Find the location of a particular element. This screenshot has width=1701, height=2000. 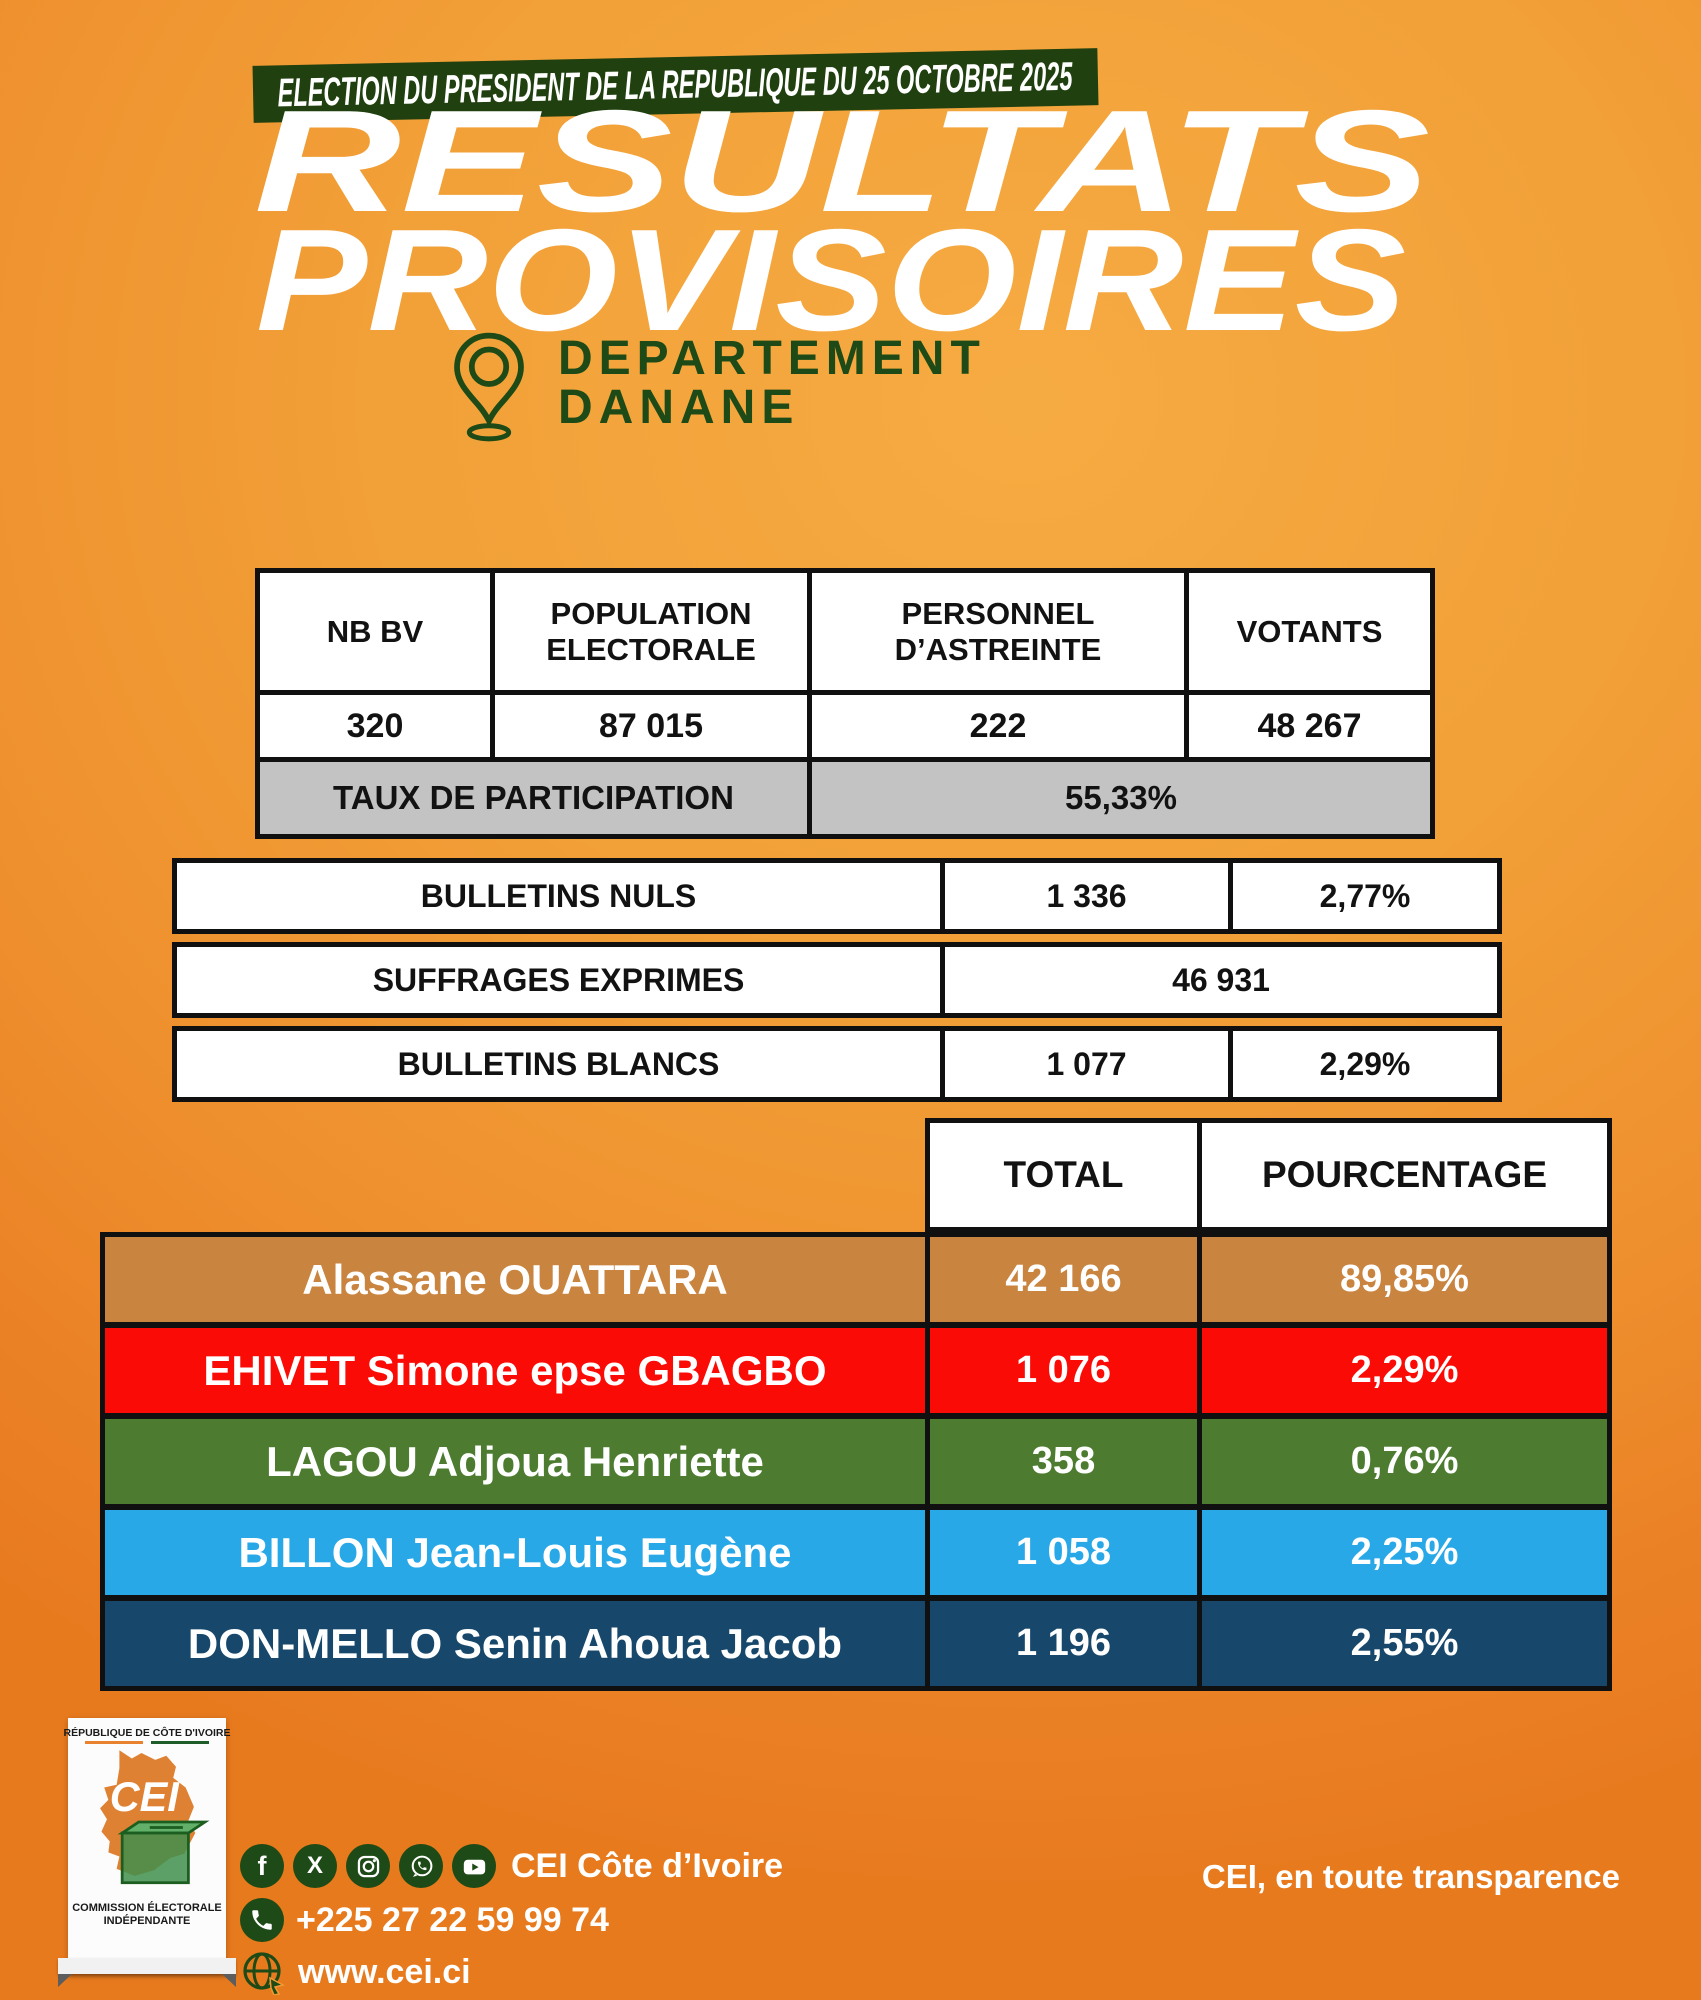

website-url: www.cei.ci is located at coordinates (384, 1971).